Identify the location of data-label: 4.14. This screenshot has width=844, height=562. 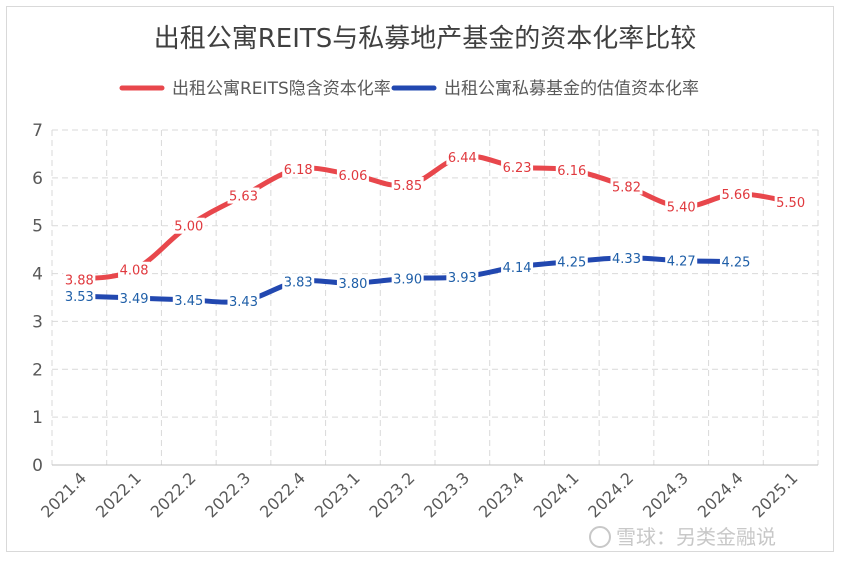
(517, 268).